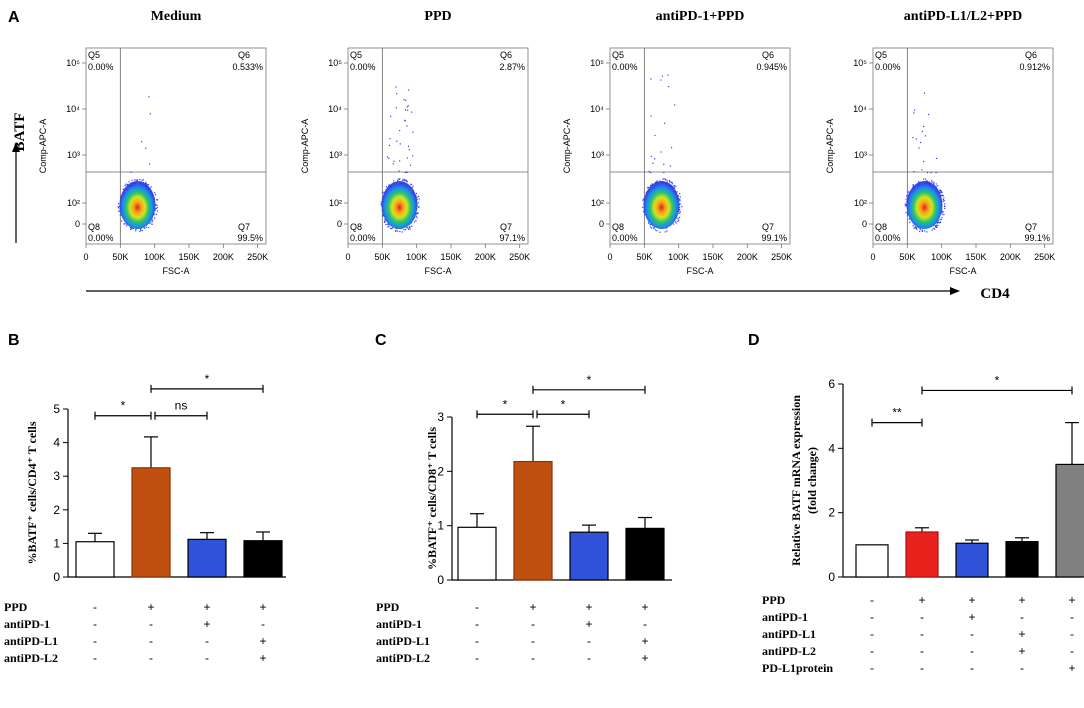 This screenshot has height=708, width=1084. What do you see at coordinates (797, 668) in the screenshot?
I see `treatment-row-label: PD-L1protein` at bounding box center [797, 668].